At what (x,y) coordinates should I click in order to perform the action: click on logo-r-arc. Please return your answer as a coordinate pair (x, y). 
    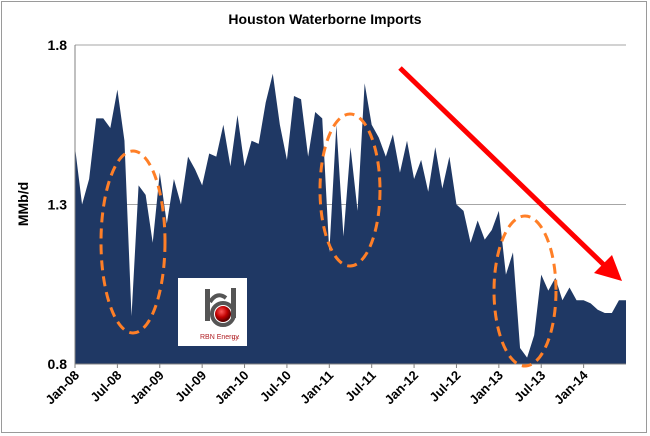
    Looking at the image, I should click on (218, 298).